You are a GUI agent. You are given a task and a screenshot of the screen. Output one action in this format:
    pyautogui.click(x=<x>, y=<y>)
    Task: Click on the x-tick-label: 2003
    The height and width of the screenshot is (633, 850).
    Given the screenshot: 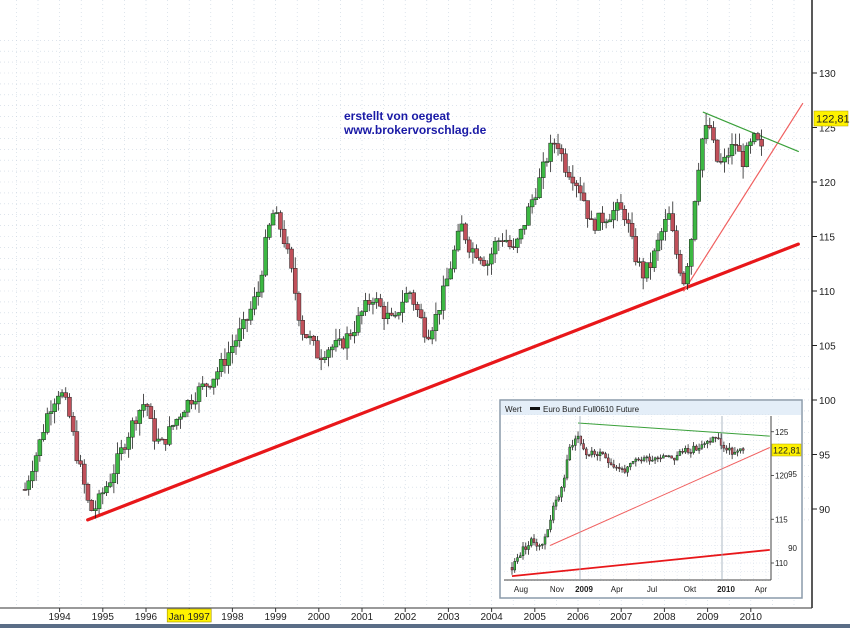 What is the action you would take?
    pyautogui.click(x=448, y=617)
    